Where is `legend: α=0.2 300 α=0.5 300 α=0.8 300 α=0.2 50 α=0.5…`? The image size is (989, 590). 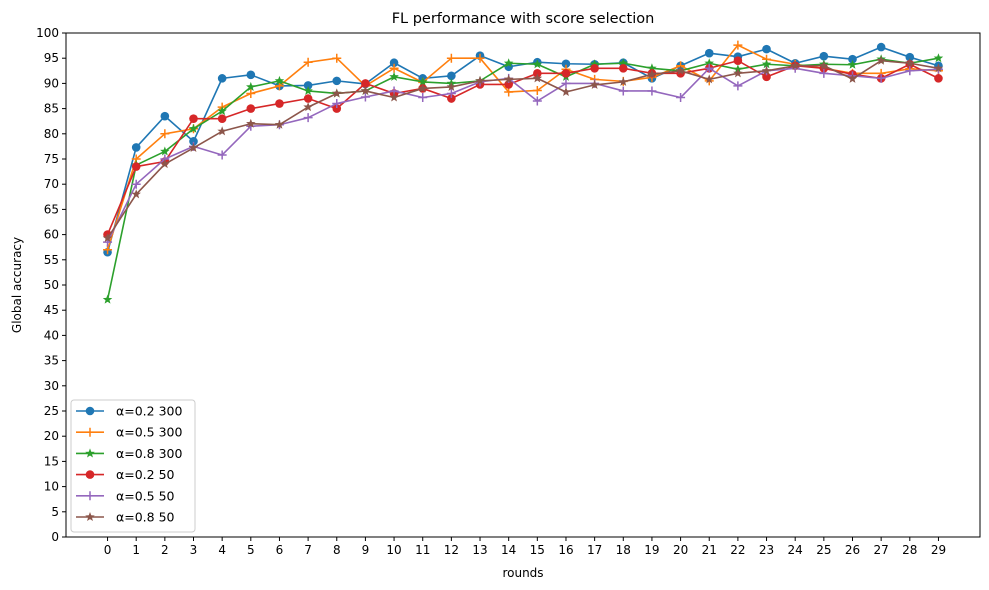 legend: α=0.2 300 α=0.5 300 α=0.8 300 α=0.2 50 α=0.5… is located at coordinates (133, 466).